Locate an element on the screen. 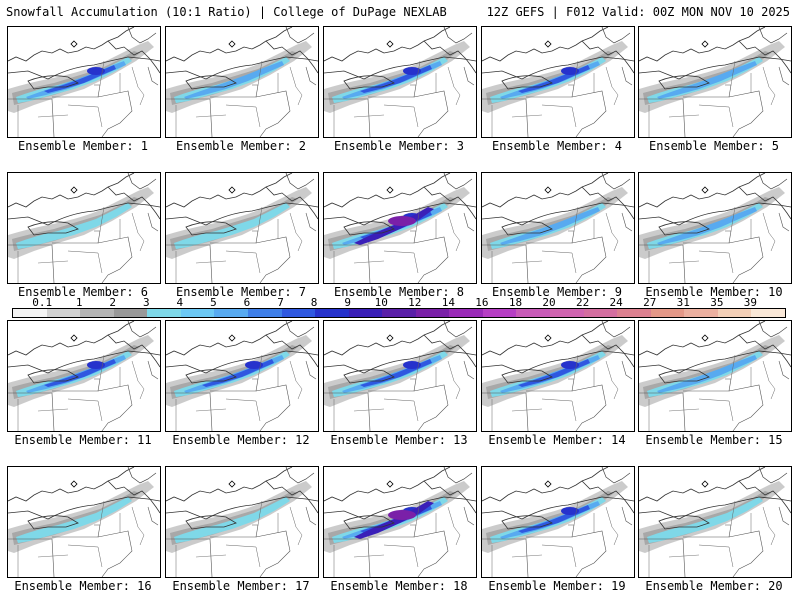  ensemble-member-label: Ensemble Member: 1 is located at coordinates (83, 146).